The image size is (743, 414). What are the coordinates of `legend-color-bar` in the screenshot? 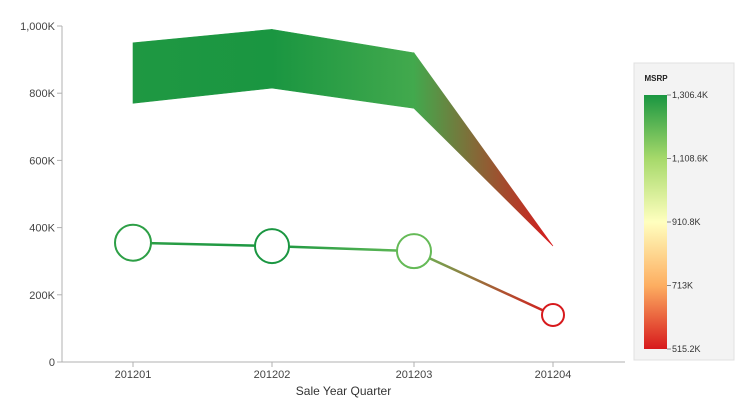 It's located at (655, 222).